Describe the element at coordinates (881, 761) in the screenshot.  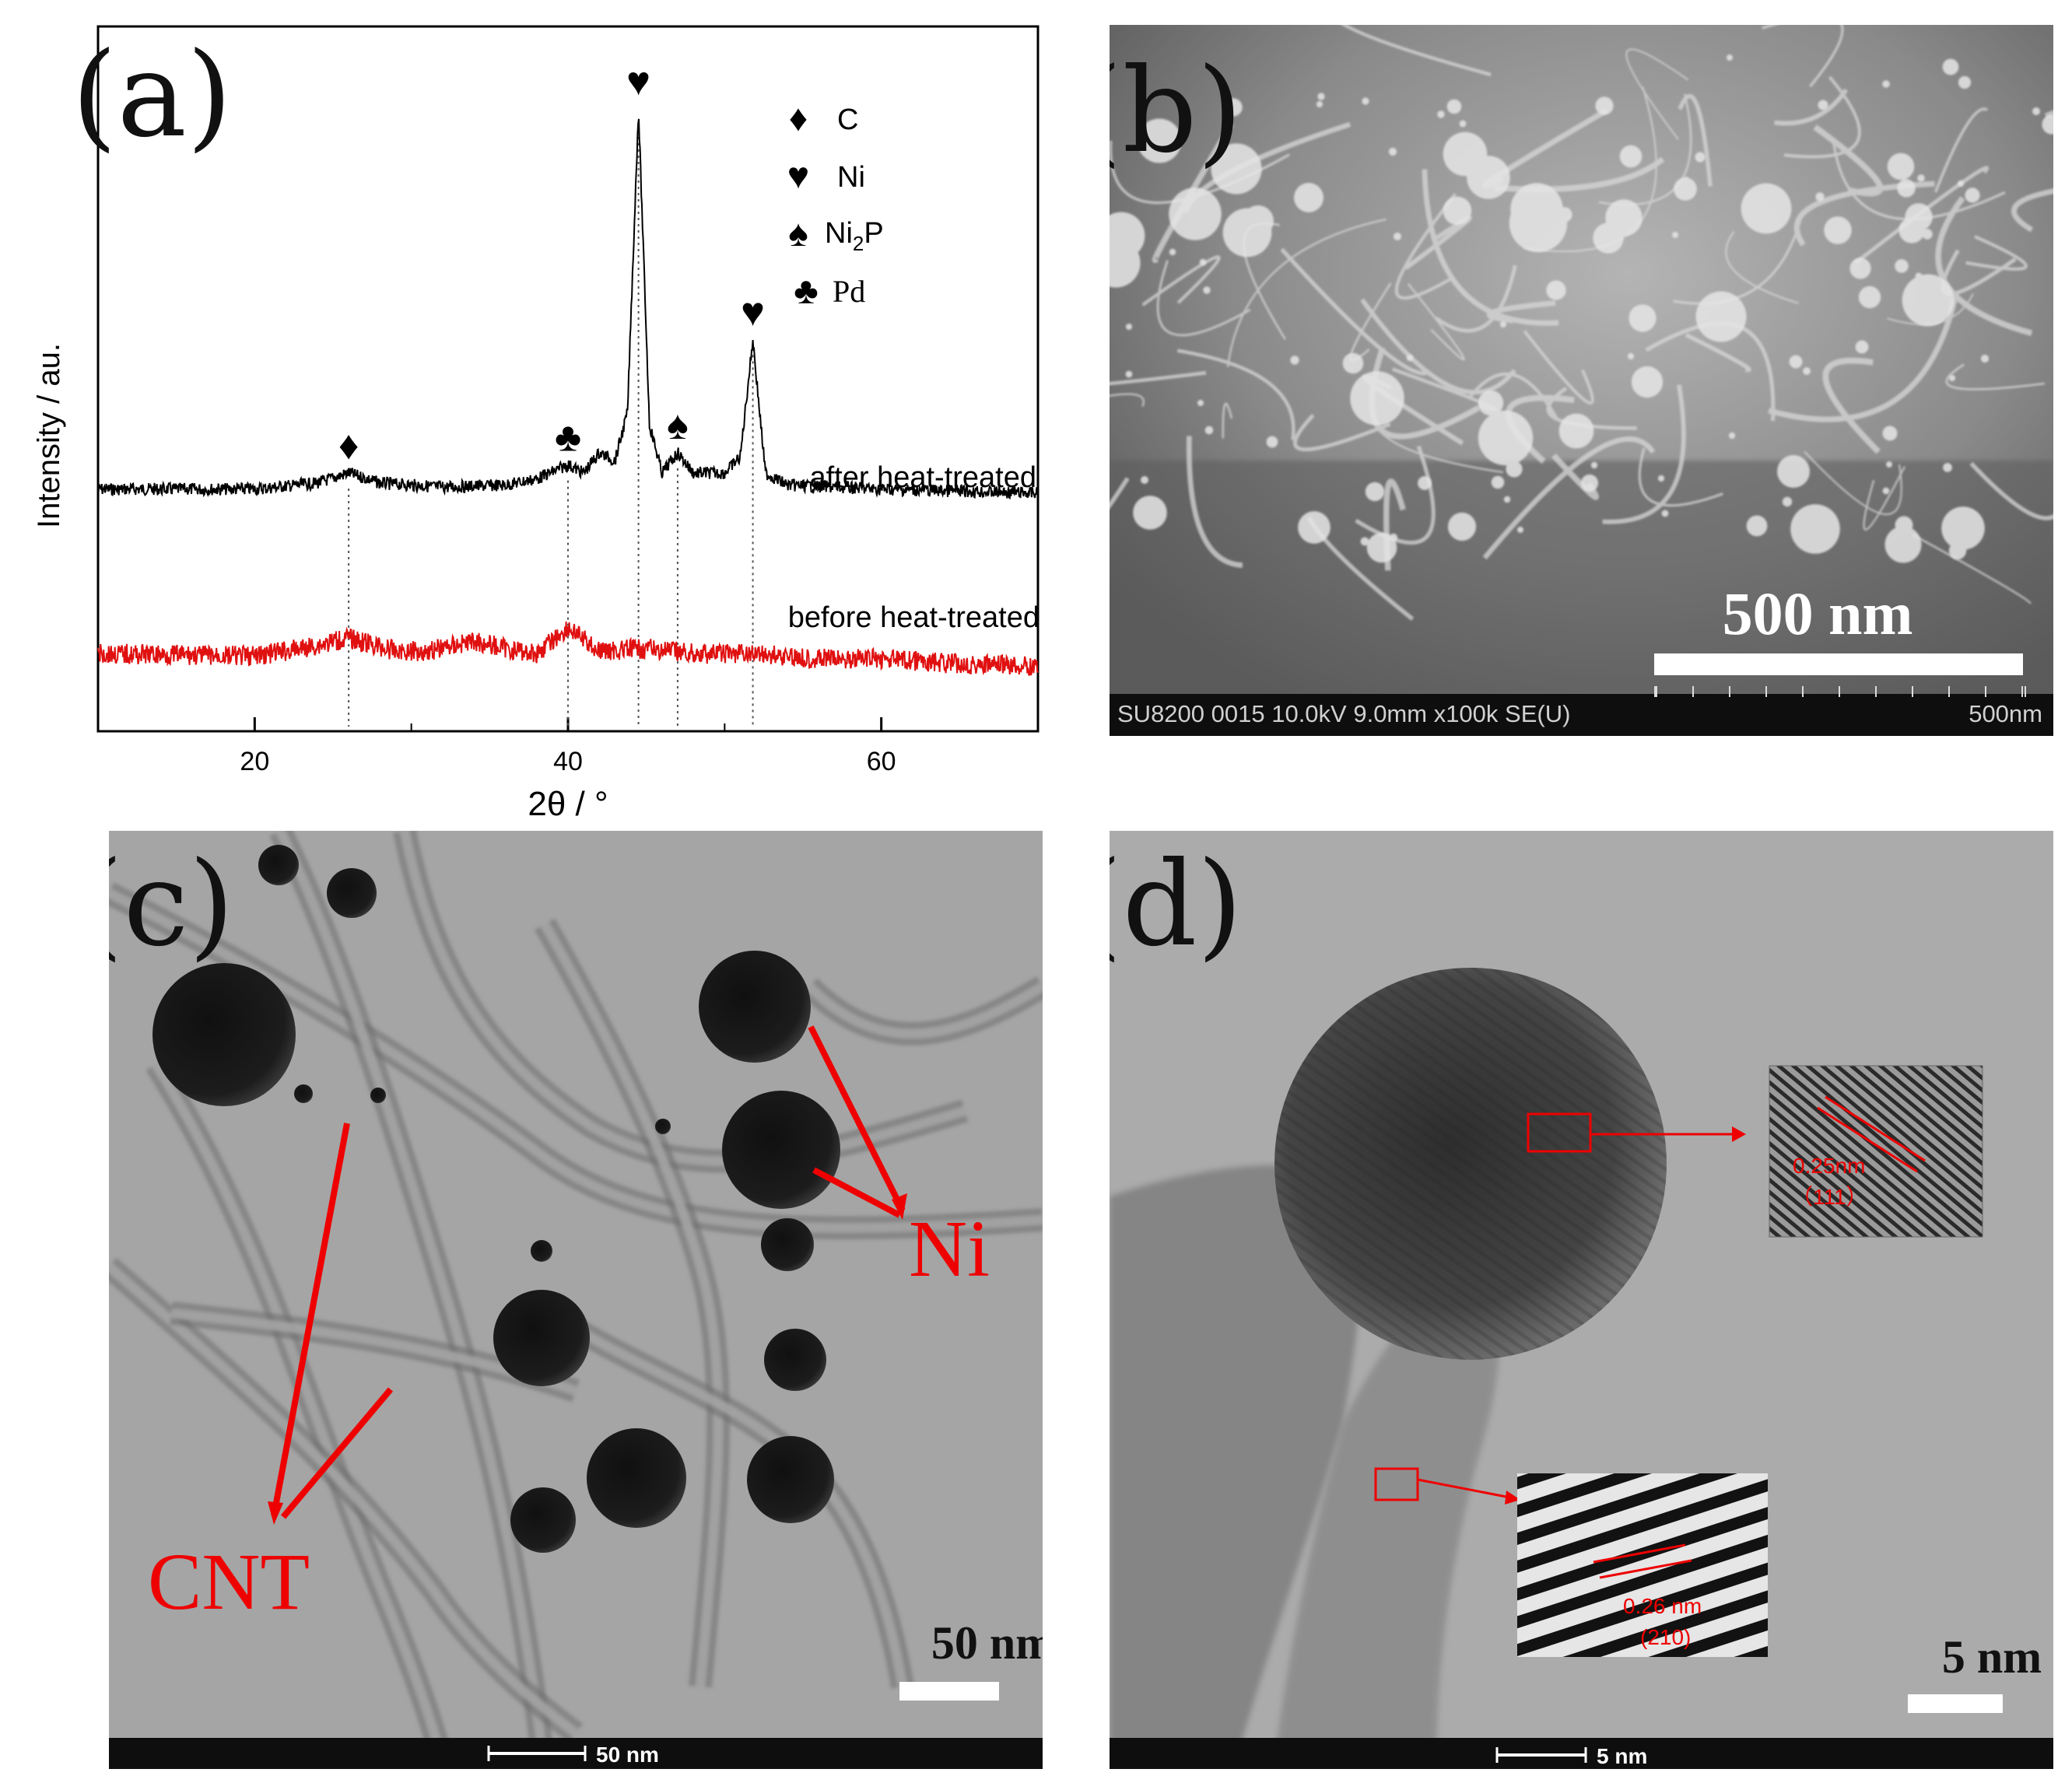
I see `x-tick-label: 60` at that location.